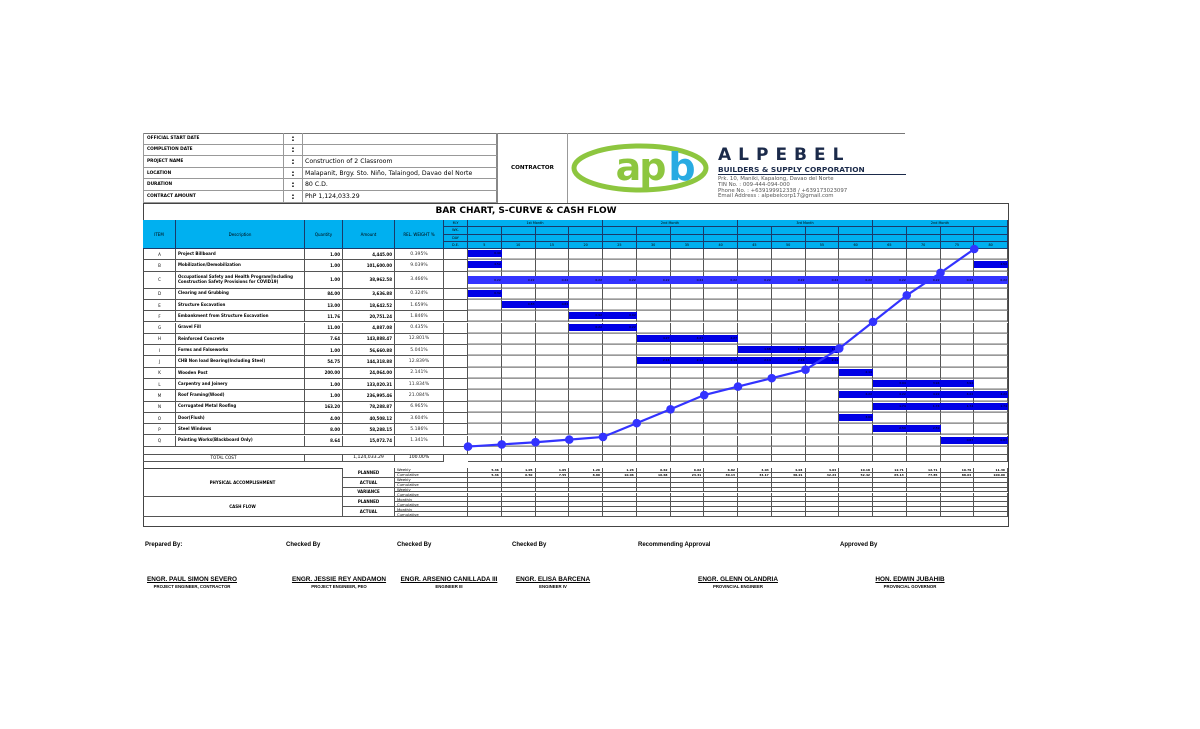 The width and height of the screenshot is (1200, 729). What do you see at coordinates (369, 266) in the screenshot?
I see `item-amount: 101,600.00` at bounding box center [369, 266].